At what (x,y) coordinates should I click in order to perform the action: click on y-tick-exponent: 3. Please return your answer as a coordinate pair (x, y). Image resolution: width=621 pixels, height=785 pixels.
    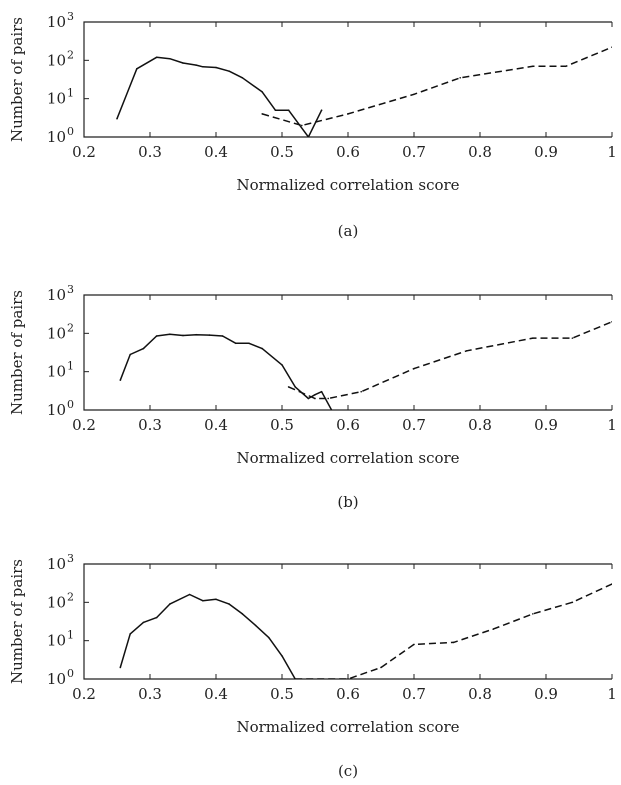
    Looking at the image, I should click on (70, 289).